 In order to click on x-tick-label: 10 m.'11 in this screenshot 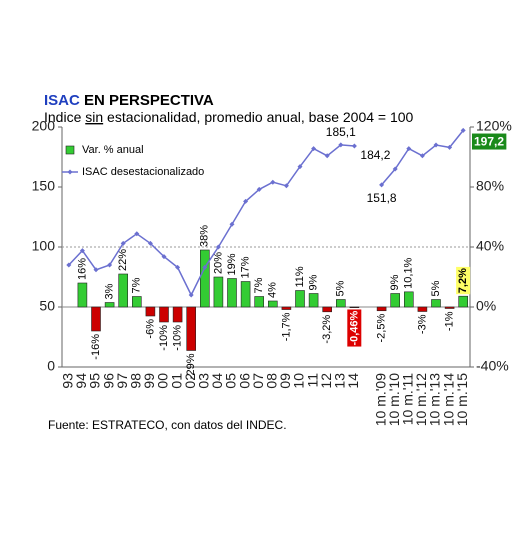, I will do `click(408, 399)`.